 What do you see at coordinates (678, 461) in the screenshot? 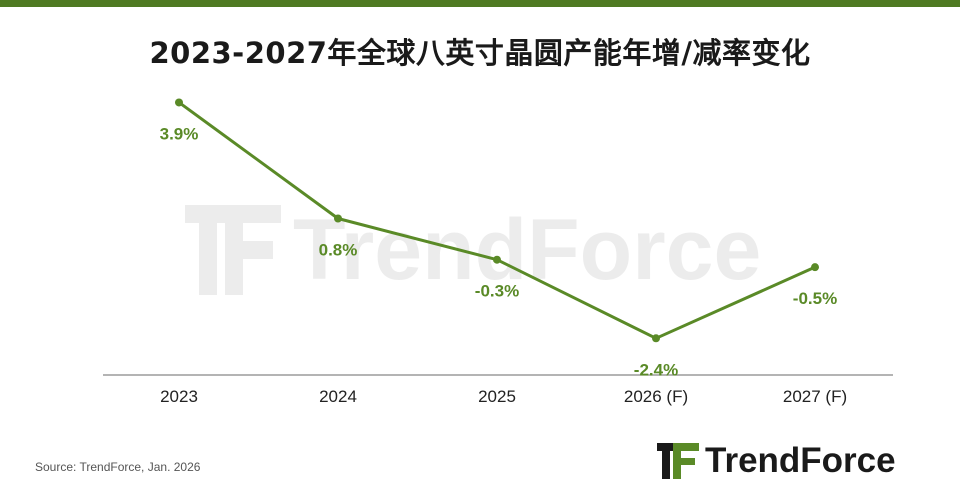
I see `trendforce-logo-icon` at bounding box center [678, 461].